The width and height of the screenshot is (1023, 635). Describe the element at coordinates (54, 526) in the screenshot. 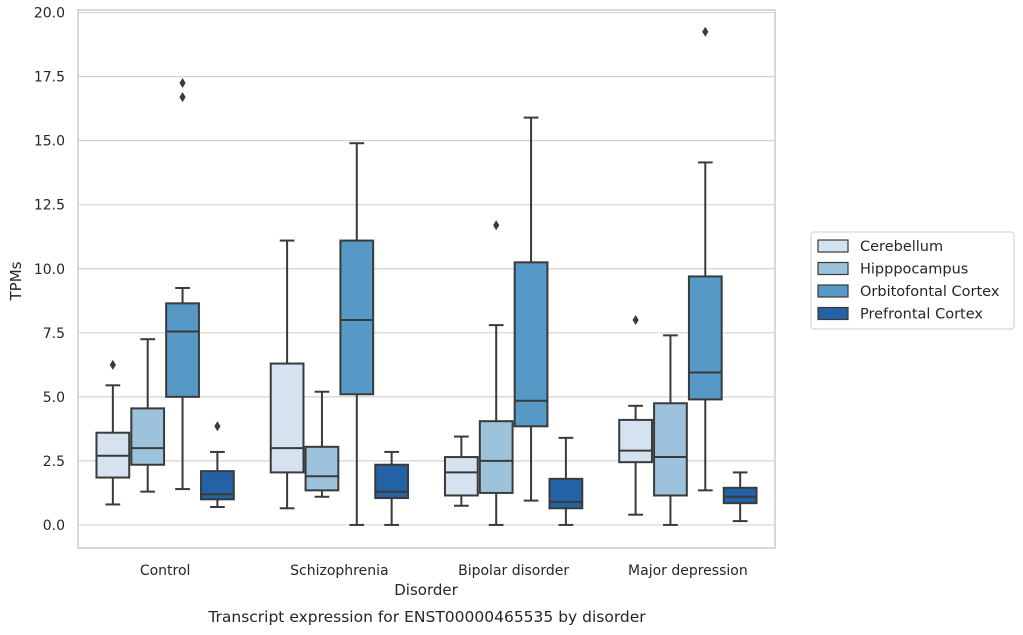

I see `y-tick-label: 0.0` at that location.